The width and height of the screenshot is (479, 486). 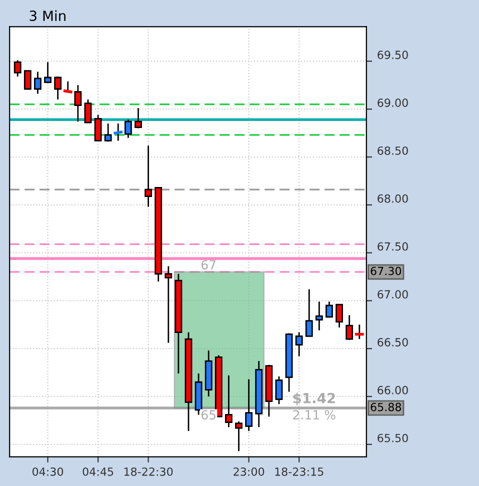 What do you see at coordinates (393, 198) in the screenshot?
I see `y-tick-label: 68.00` at bounding box center [393, 198].